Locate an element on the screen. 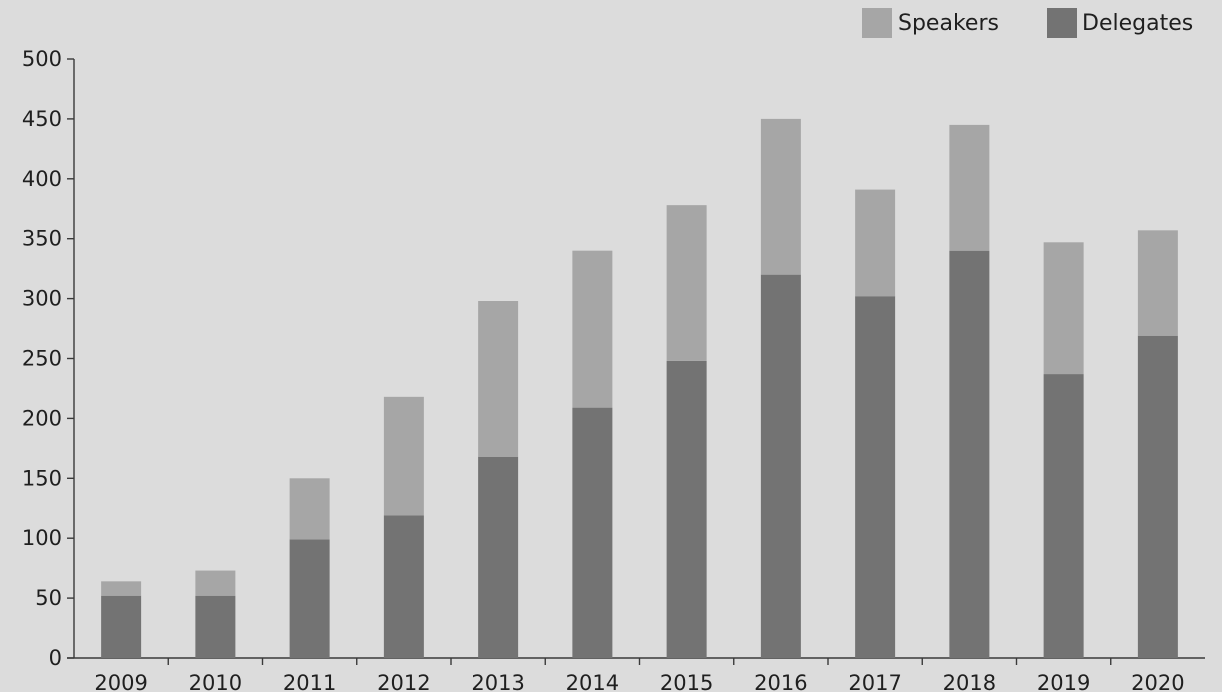  y-tick-label: 500 is located at coordinates (42, 59).